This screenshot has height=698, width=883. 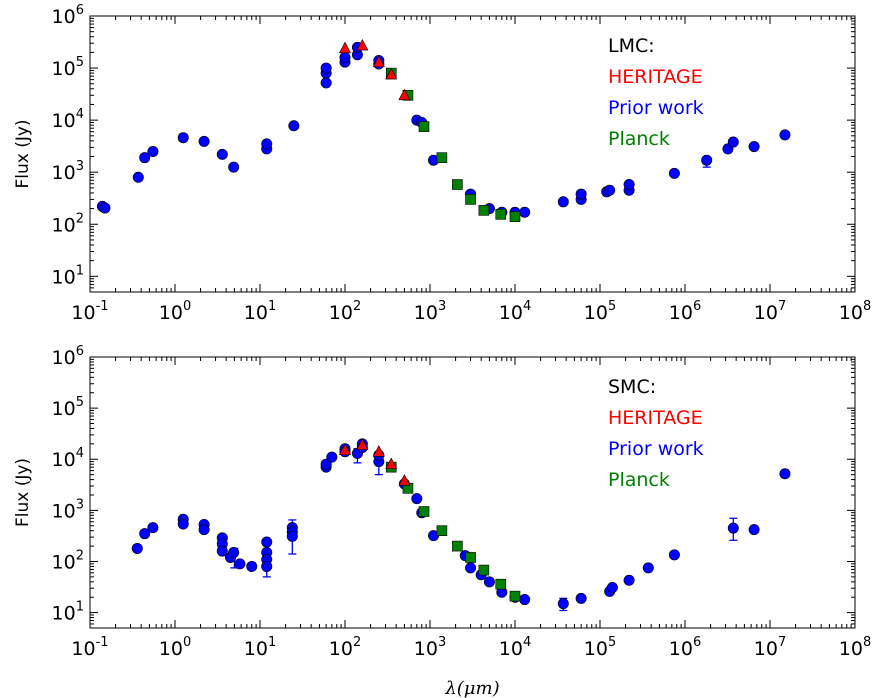 What do you see at coordinates (68, 407) in the screenshot?
I see `smc-y-tick-label: 10⁵` at bounding box center [68, 407].